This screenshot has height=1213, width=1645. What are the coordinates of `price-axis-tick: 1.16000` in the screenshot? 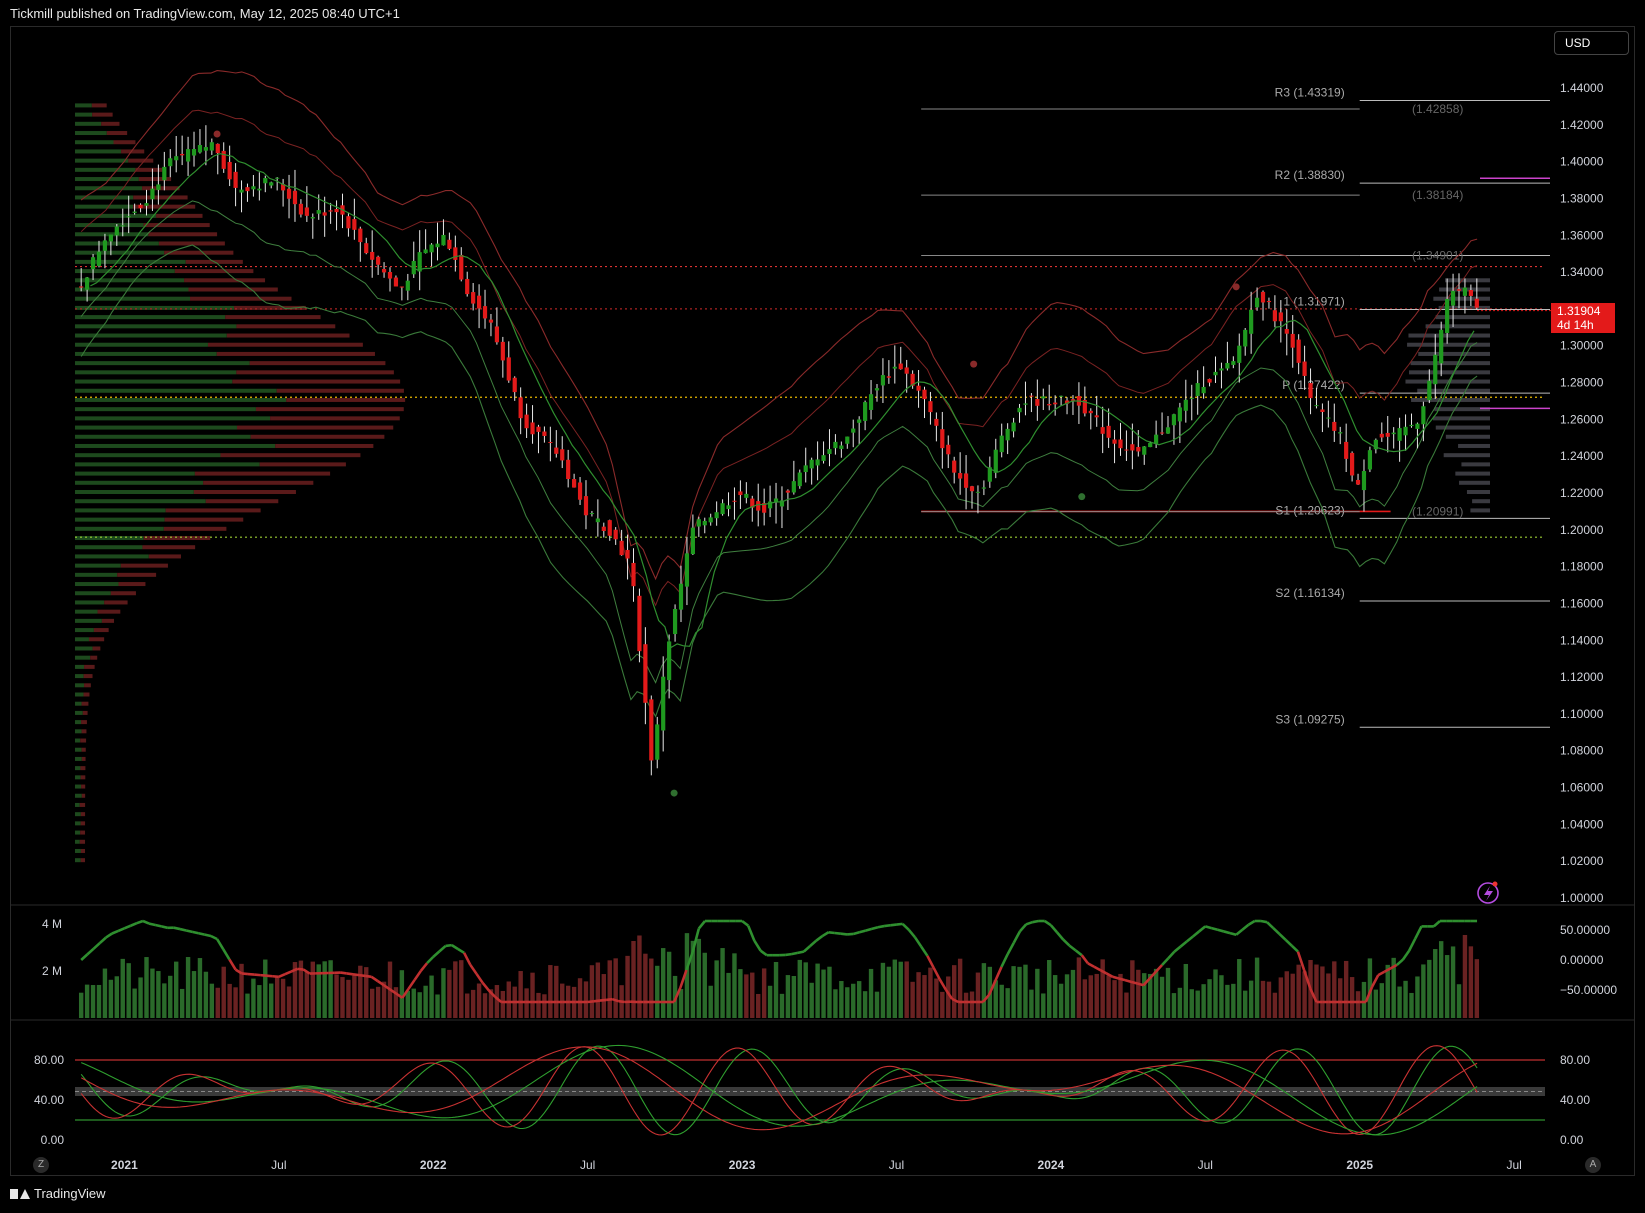 It's located at (1582, 603).